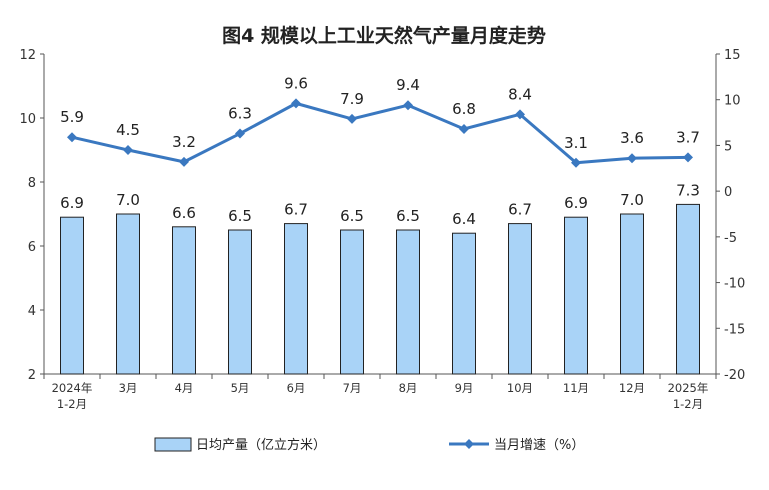 Image resolution: width=769 pixels, height=490 pixels. Describe the element at coordinates (730, 238) in the screenshot. I see `y-right-tick-label: -5` at that location.